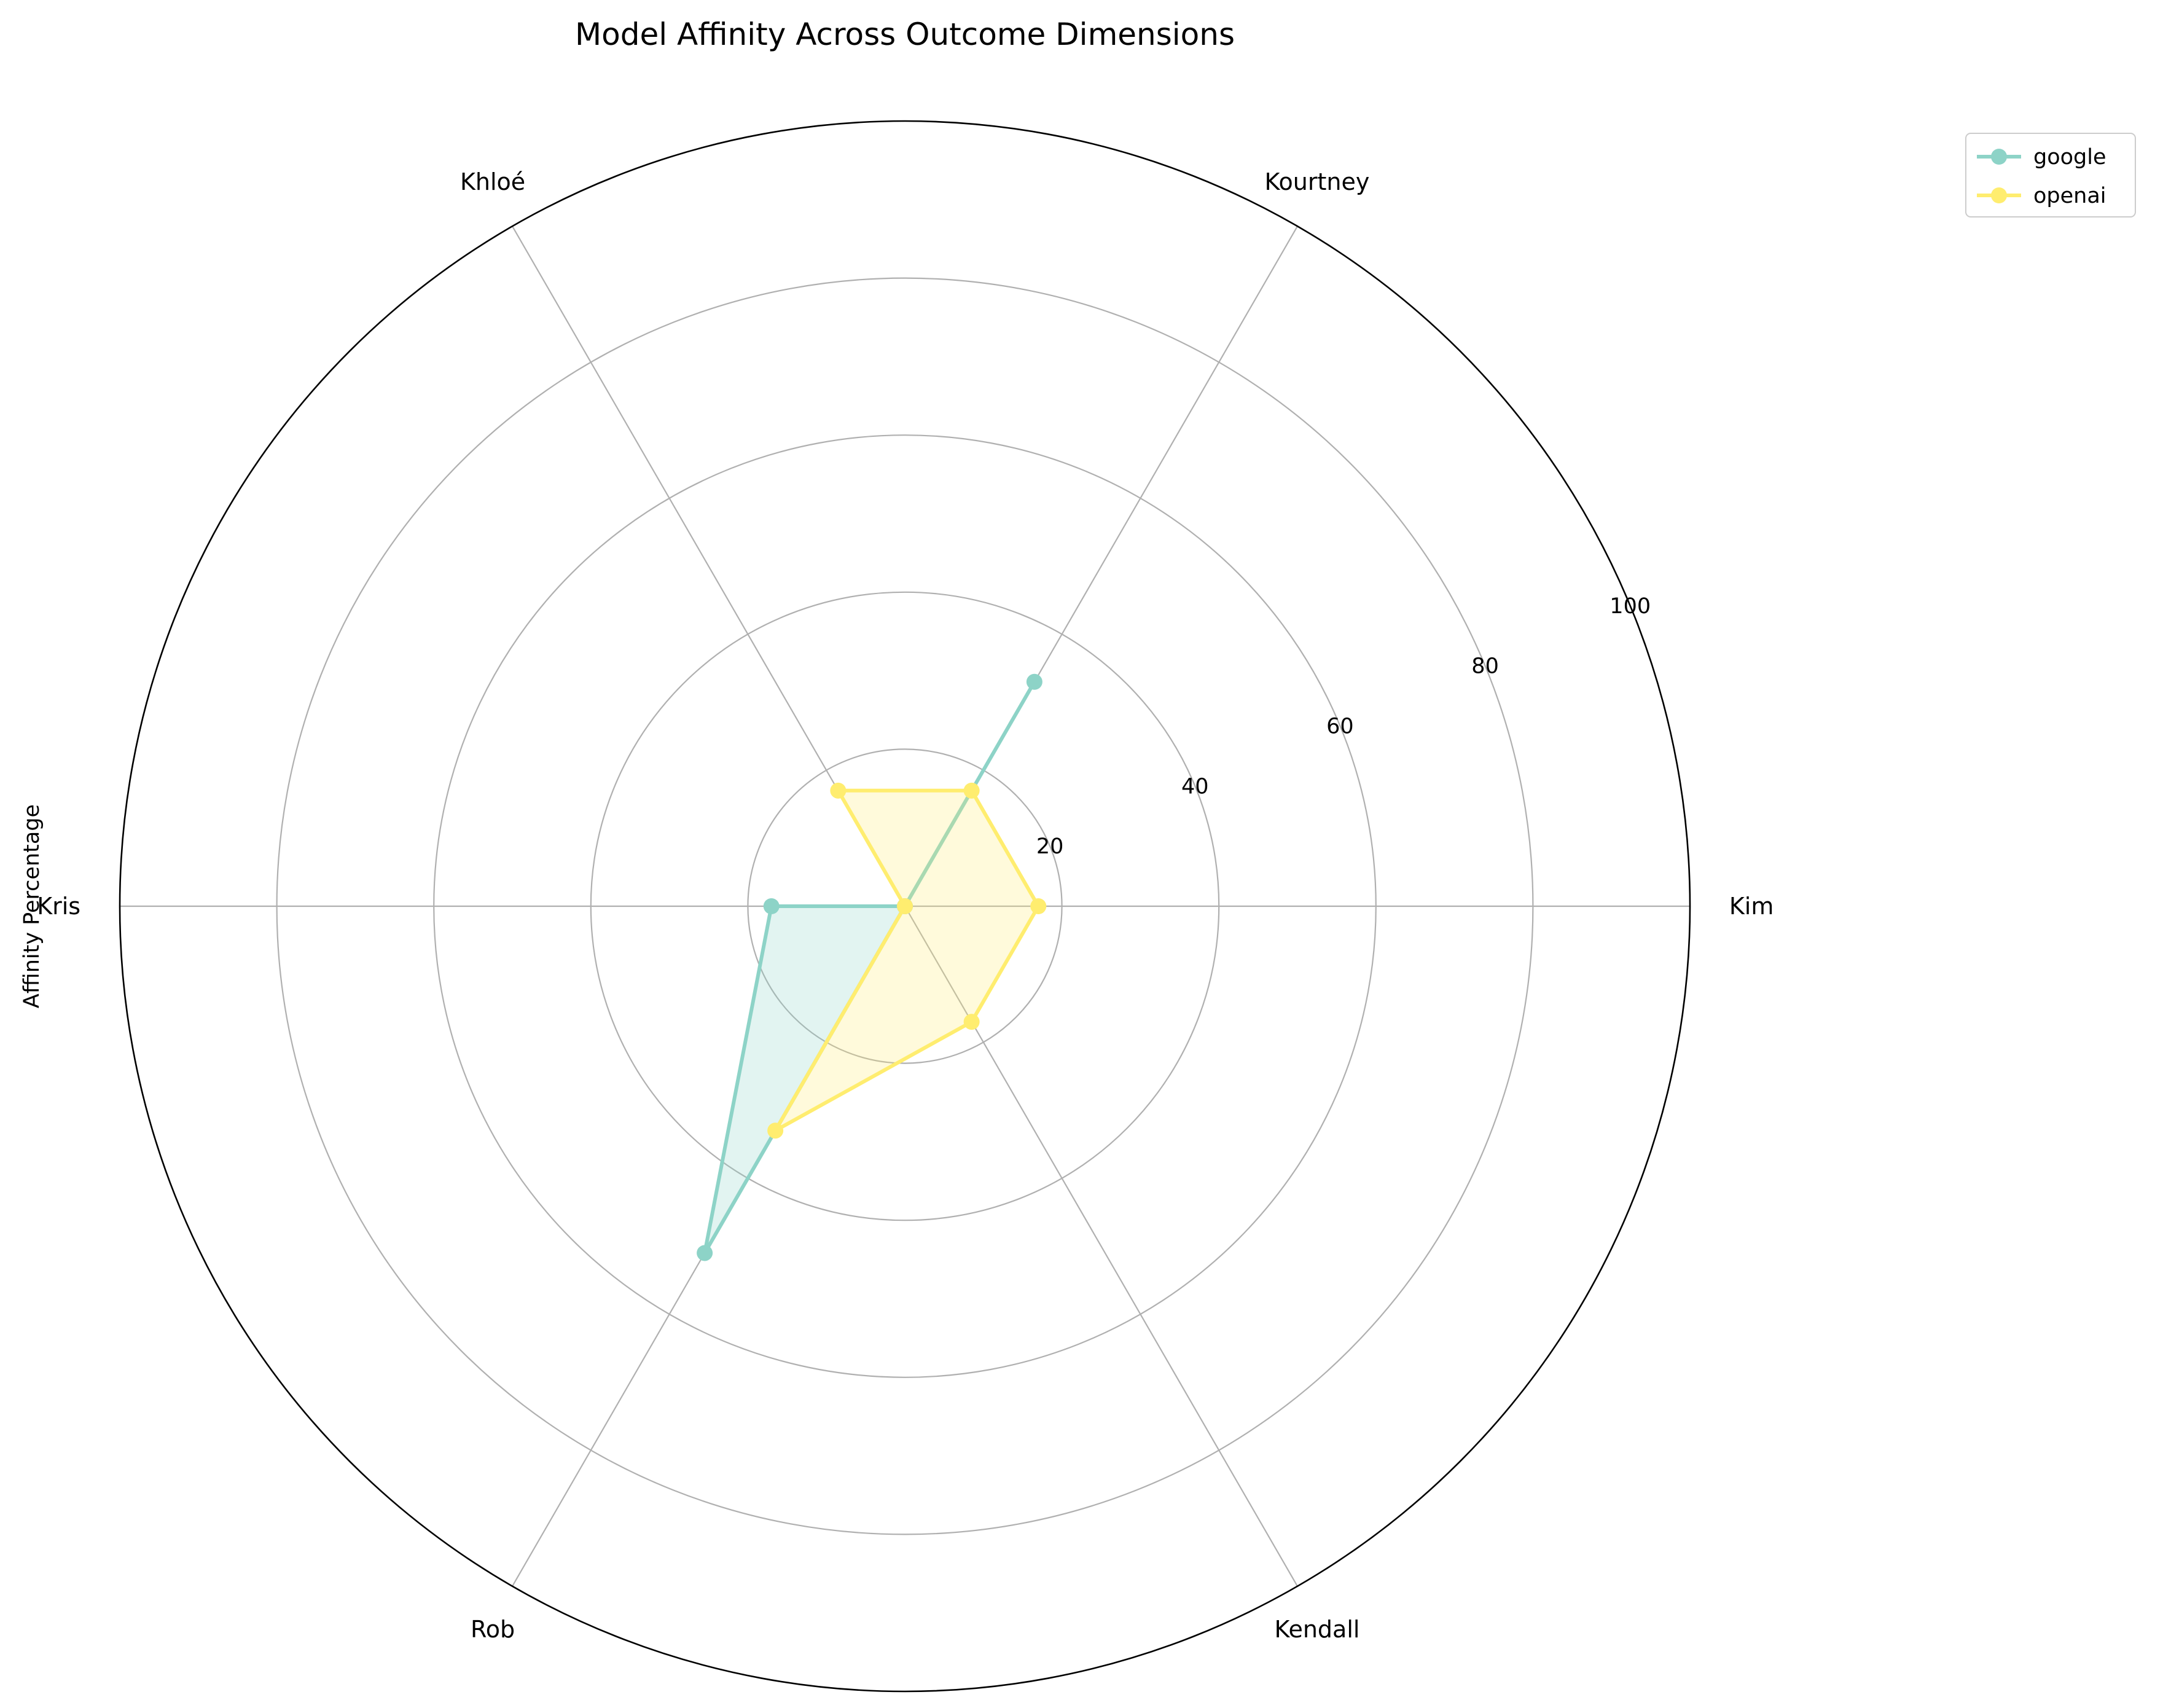  Describe the element at coordinates (771, 906) in the screenshot. I see `data-point-google-kris` at that location.